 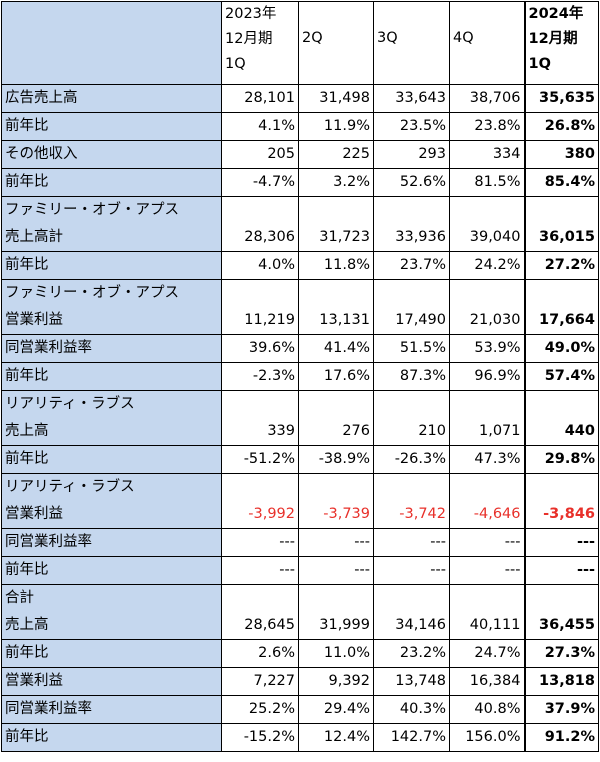 What do you see at coordinates (411, 154) in the screenshot?
I see `col-3q-cell: 293` at bounding box center [411, 154].